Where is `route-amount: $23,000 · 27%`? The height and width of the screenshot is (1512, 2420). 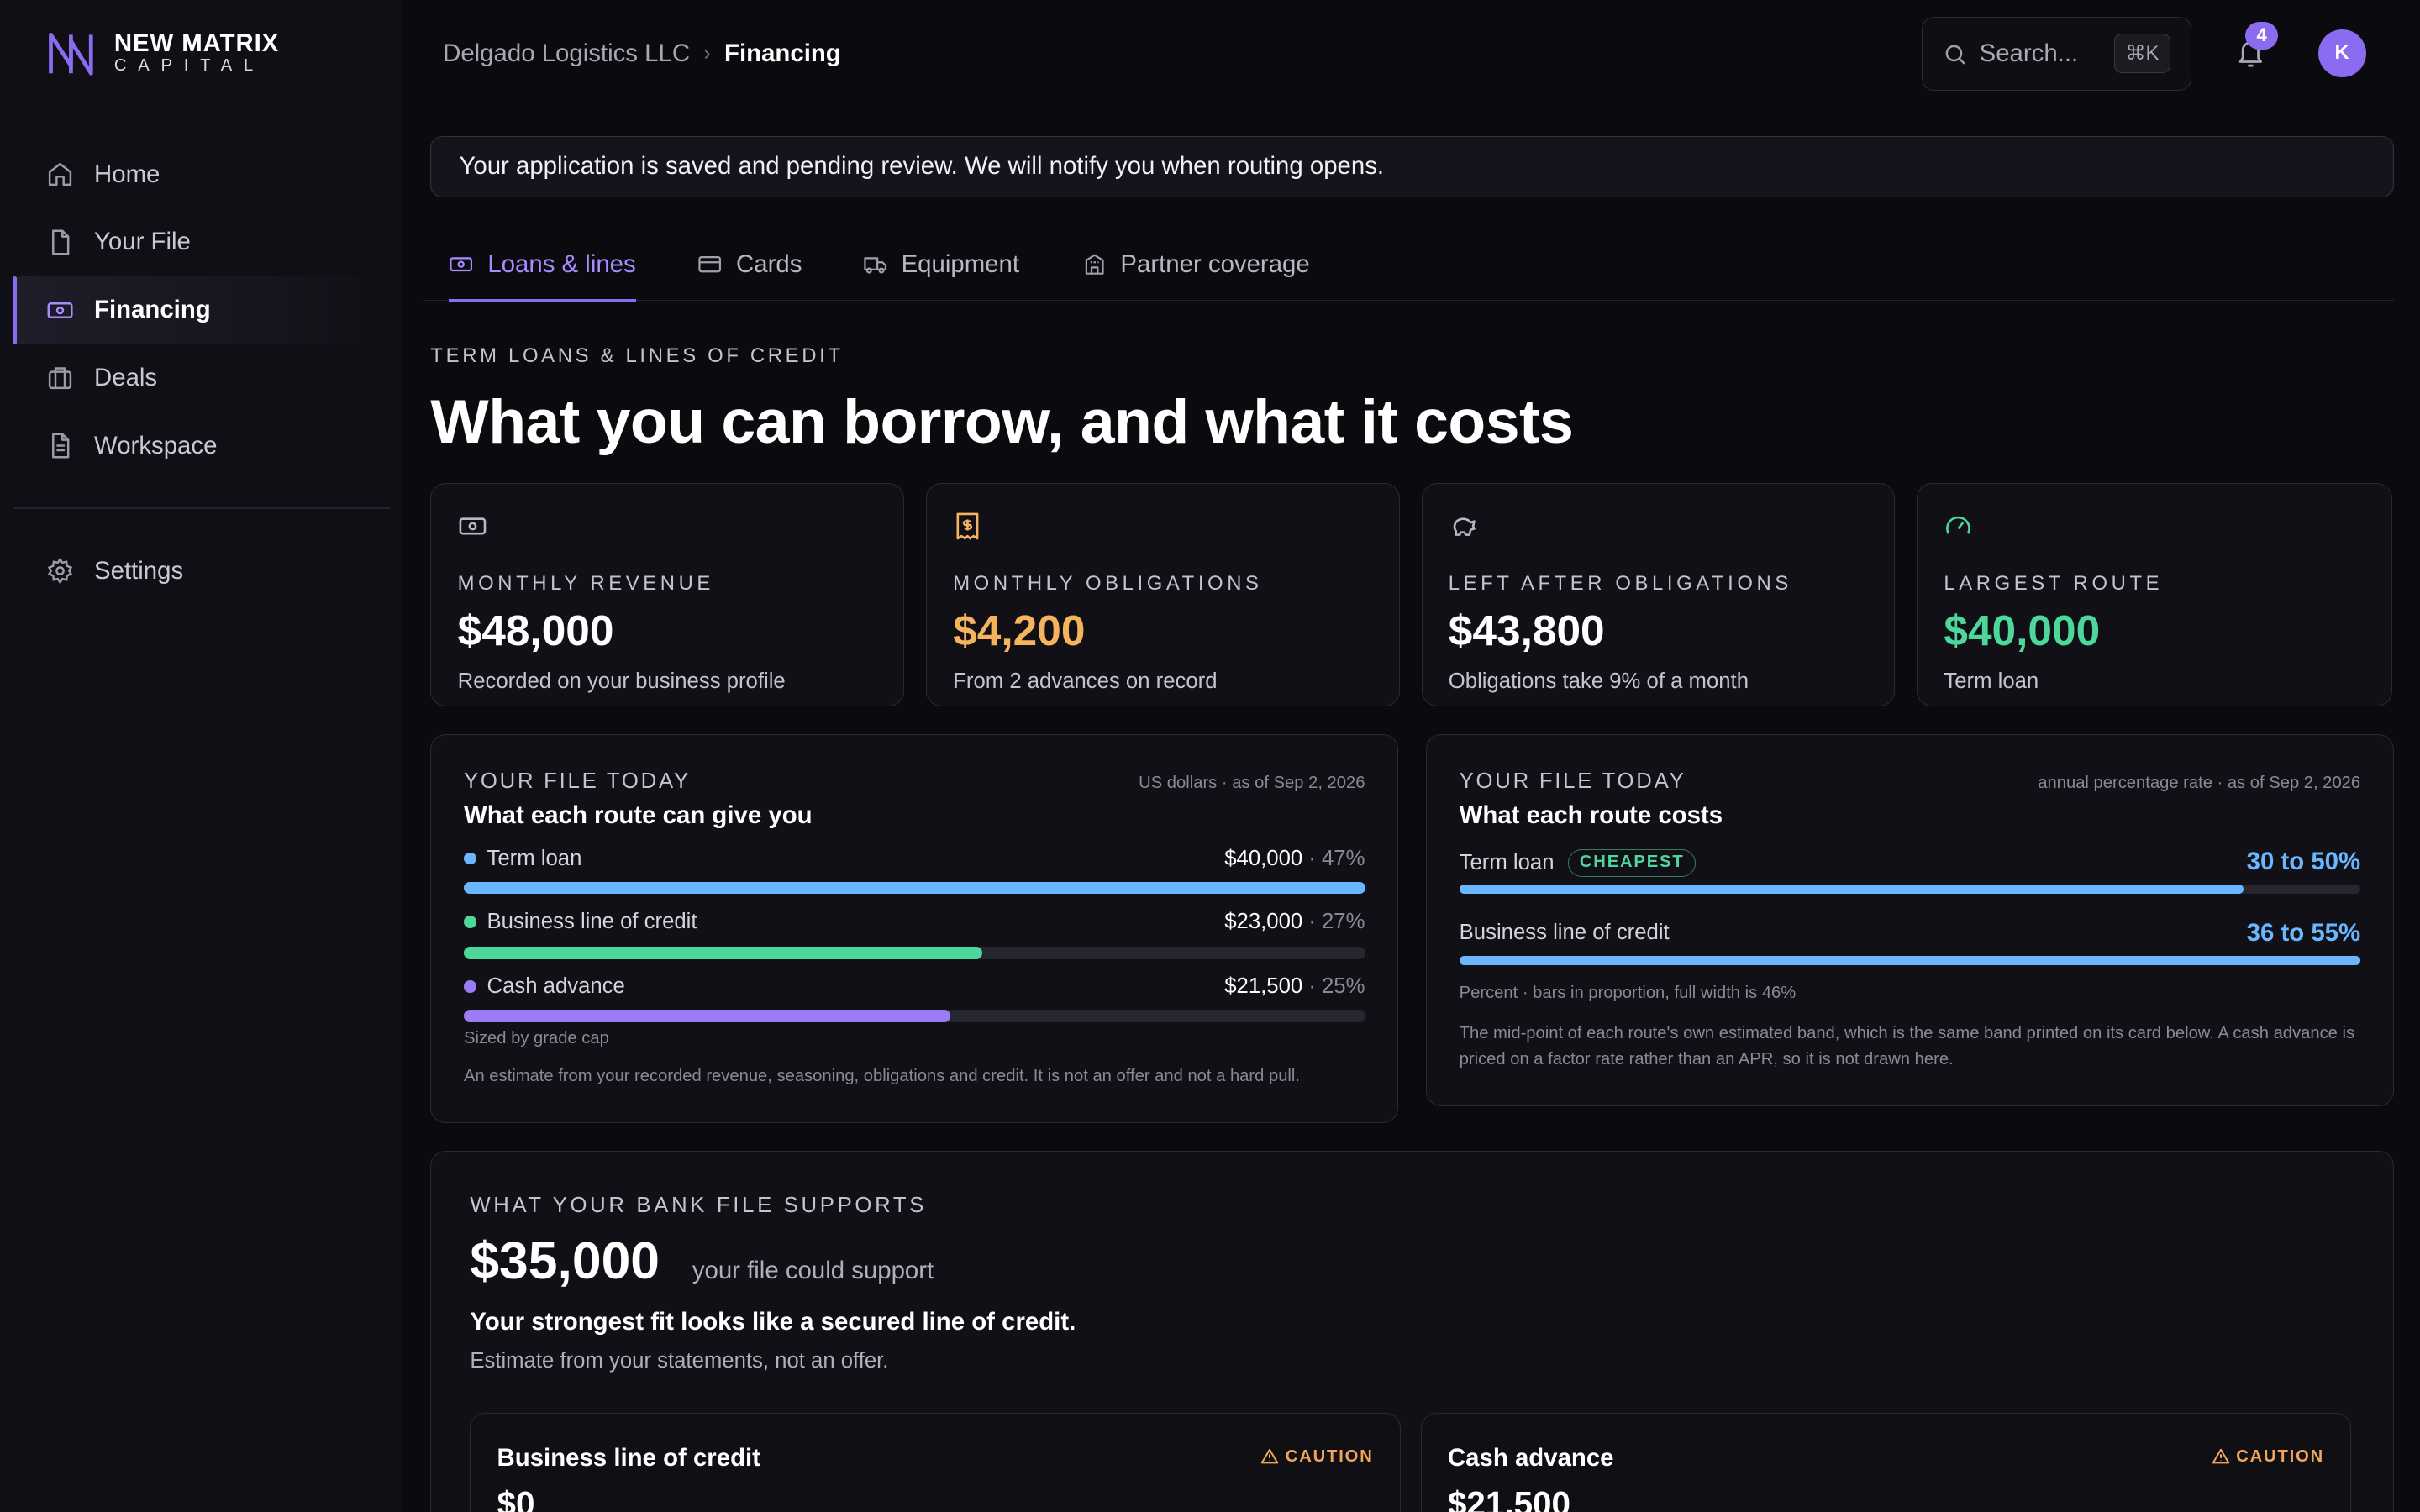 route-amount: $23,000 · 27% is located at coordinates (1294, 921).